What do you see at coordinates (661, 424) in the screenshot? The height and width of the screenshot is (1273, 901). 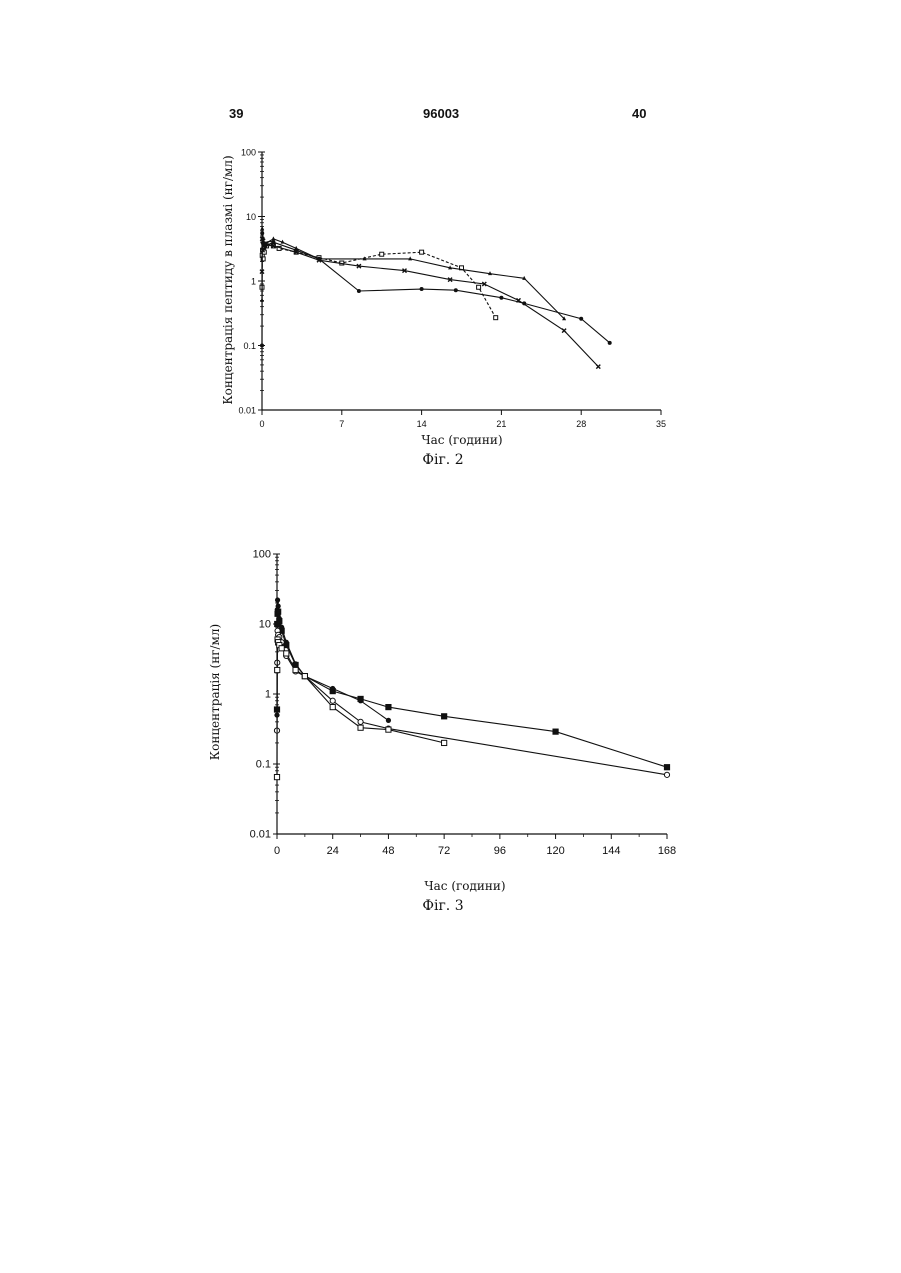 I see `x-tick-label: 35` at bounding box center [661, 424].